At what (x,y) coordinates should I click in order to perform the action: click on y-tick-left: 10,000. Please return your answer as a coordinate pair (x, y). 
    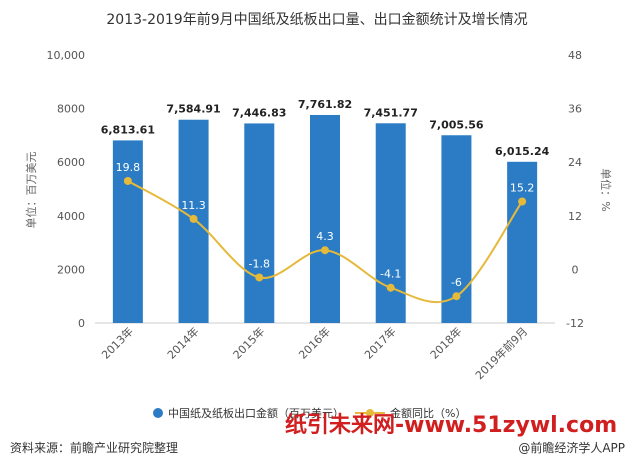
    Looking at the image, I should click on (66, 55).